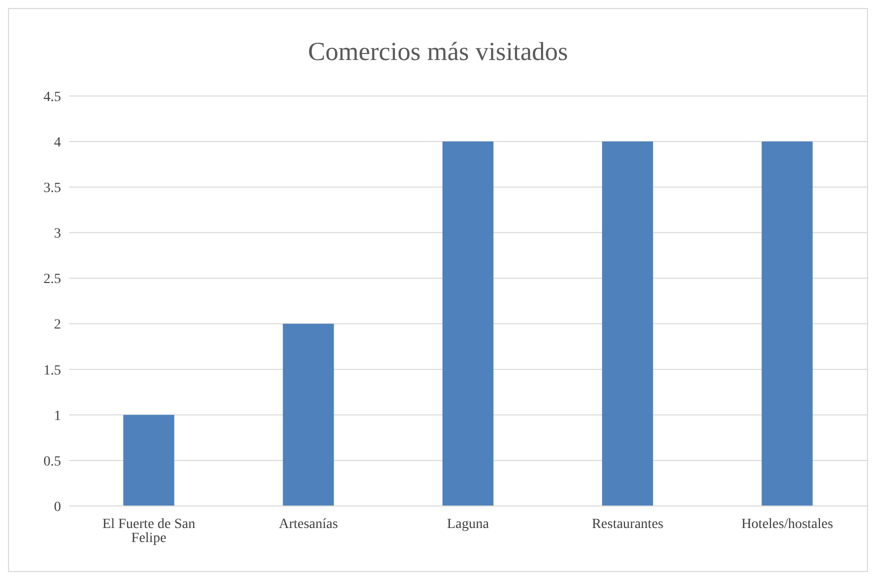 The height and width of the screenshot is (578, 875). Describe the element at coordinates (787, 524) in the screenshot. I see `x-tick-label: Hoteles/hostales` at that location.